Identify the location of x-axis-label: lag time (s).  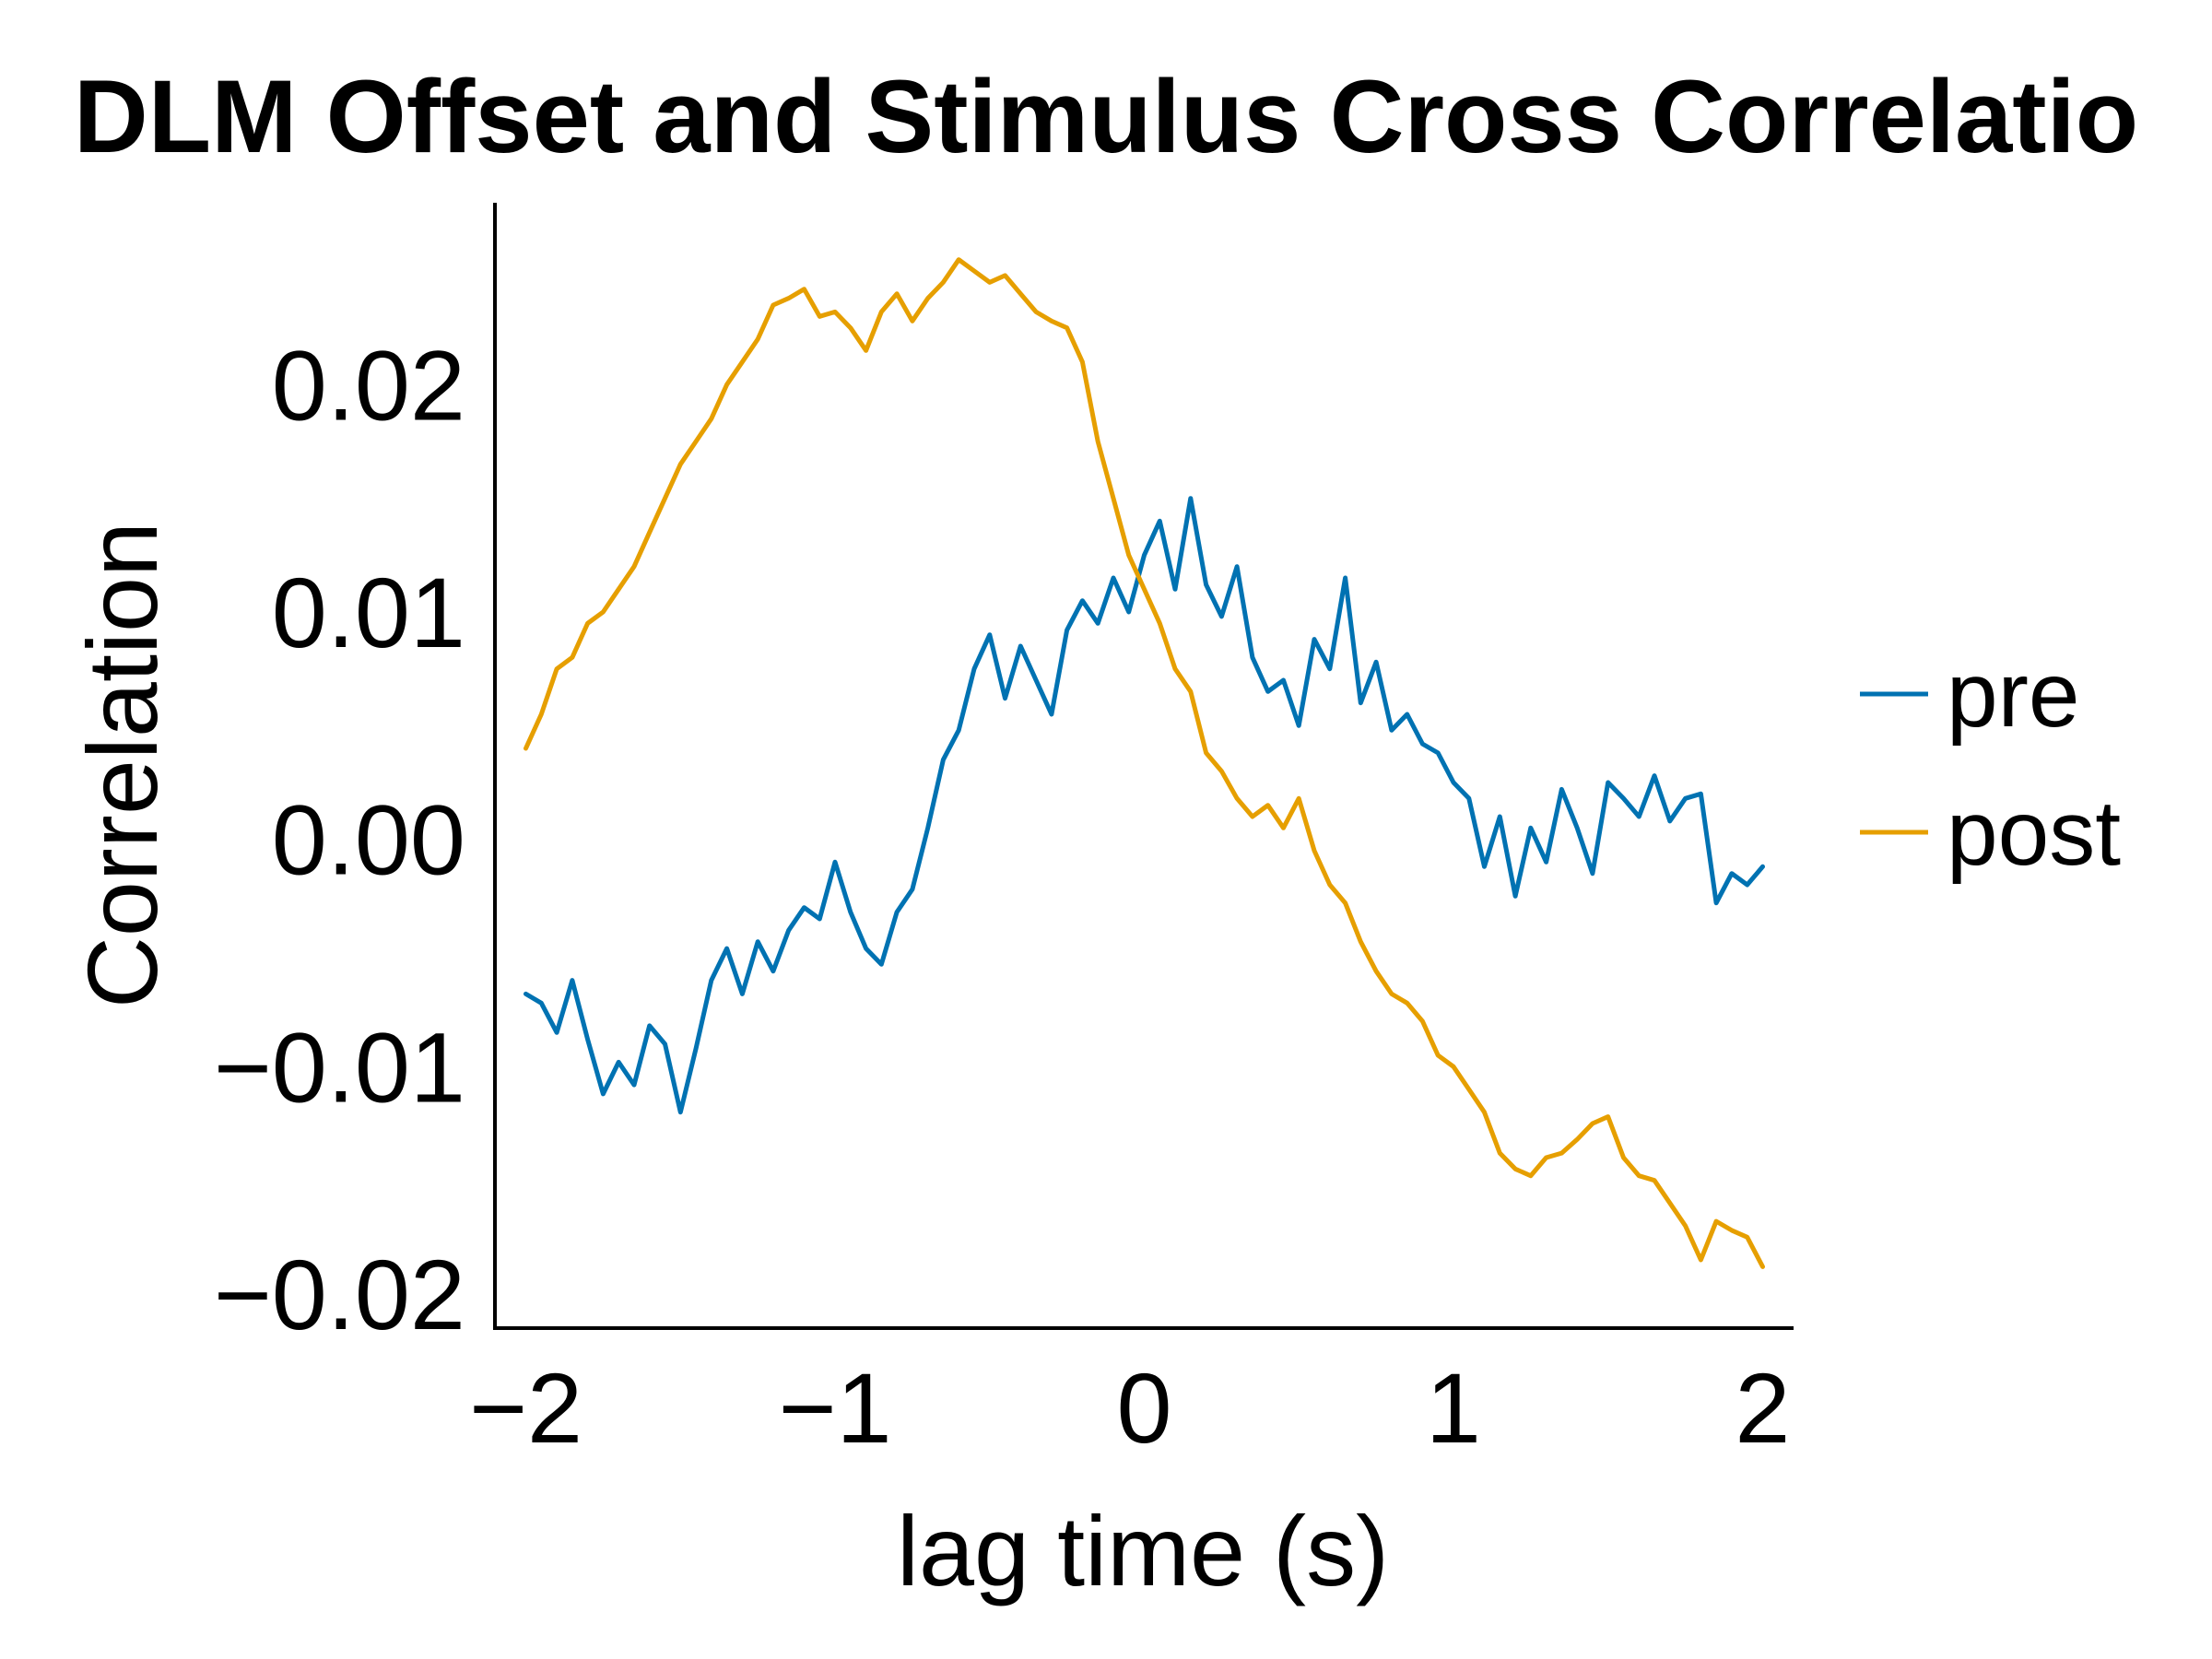
(1143, 1550).